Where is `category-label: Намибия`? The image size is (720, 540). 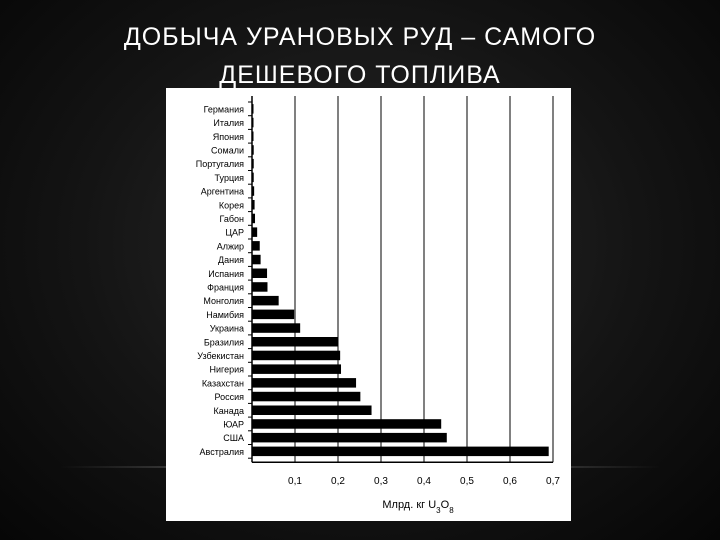 category-label: Намибия is located at coordinates (225, 315).